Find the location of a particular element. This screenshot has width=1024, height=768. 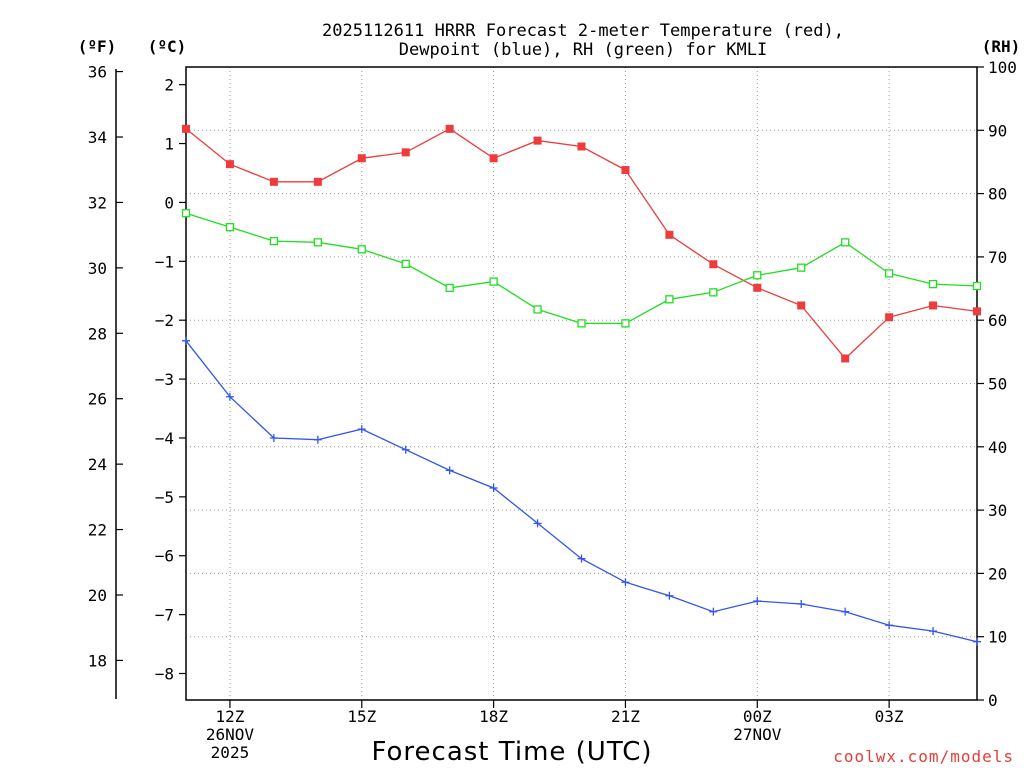

fahrenheit-tick-label: 26 is located at coordinates (97, 399).